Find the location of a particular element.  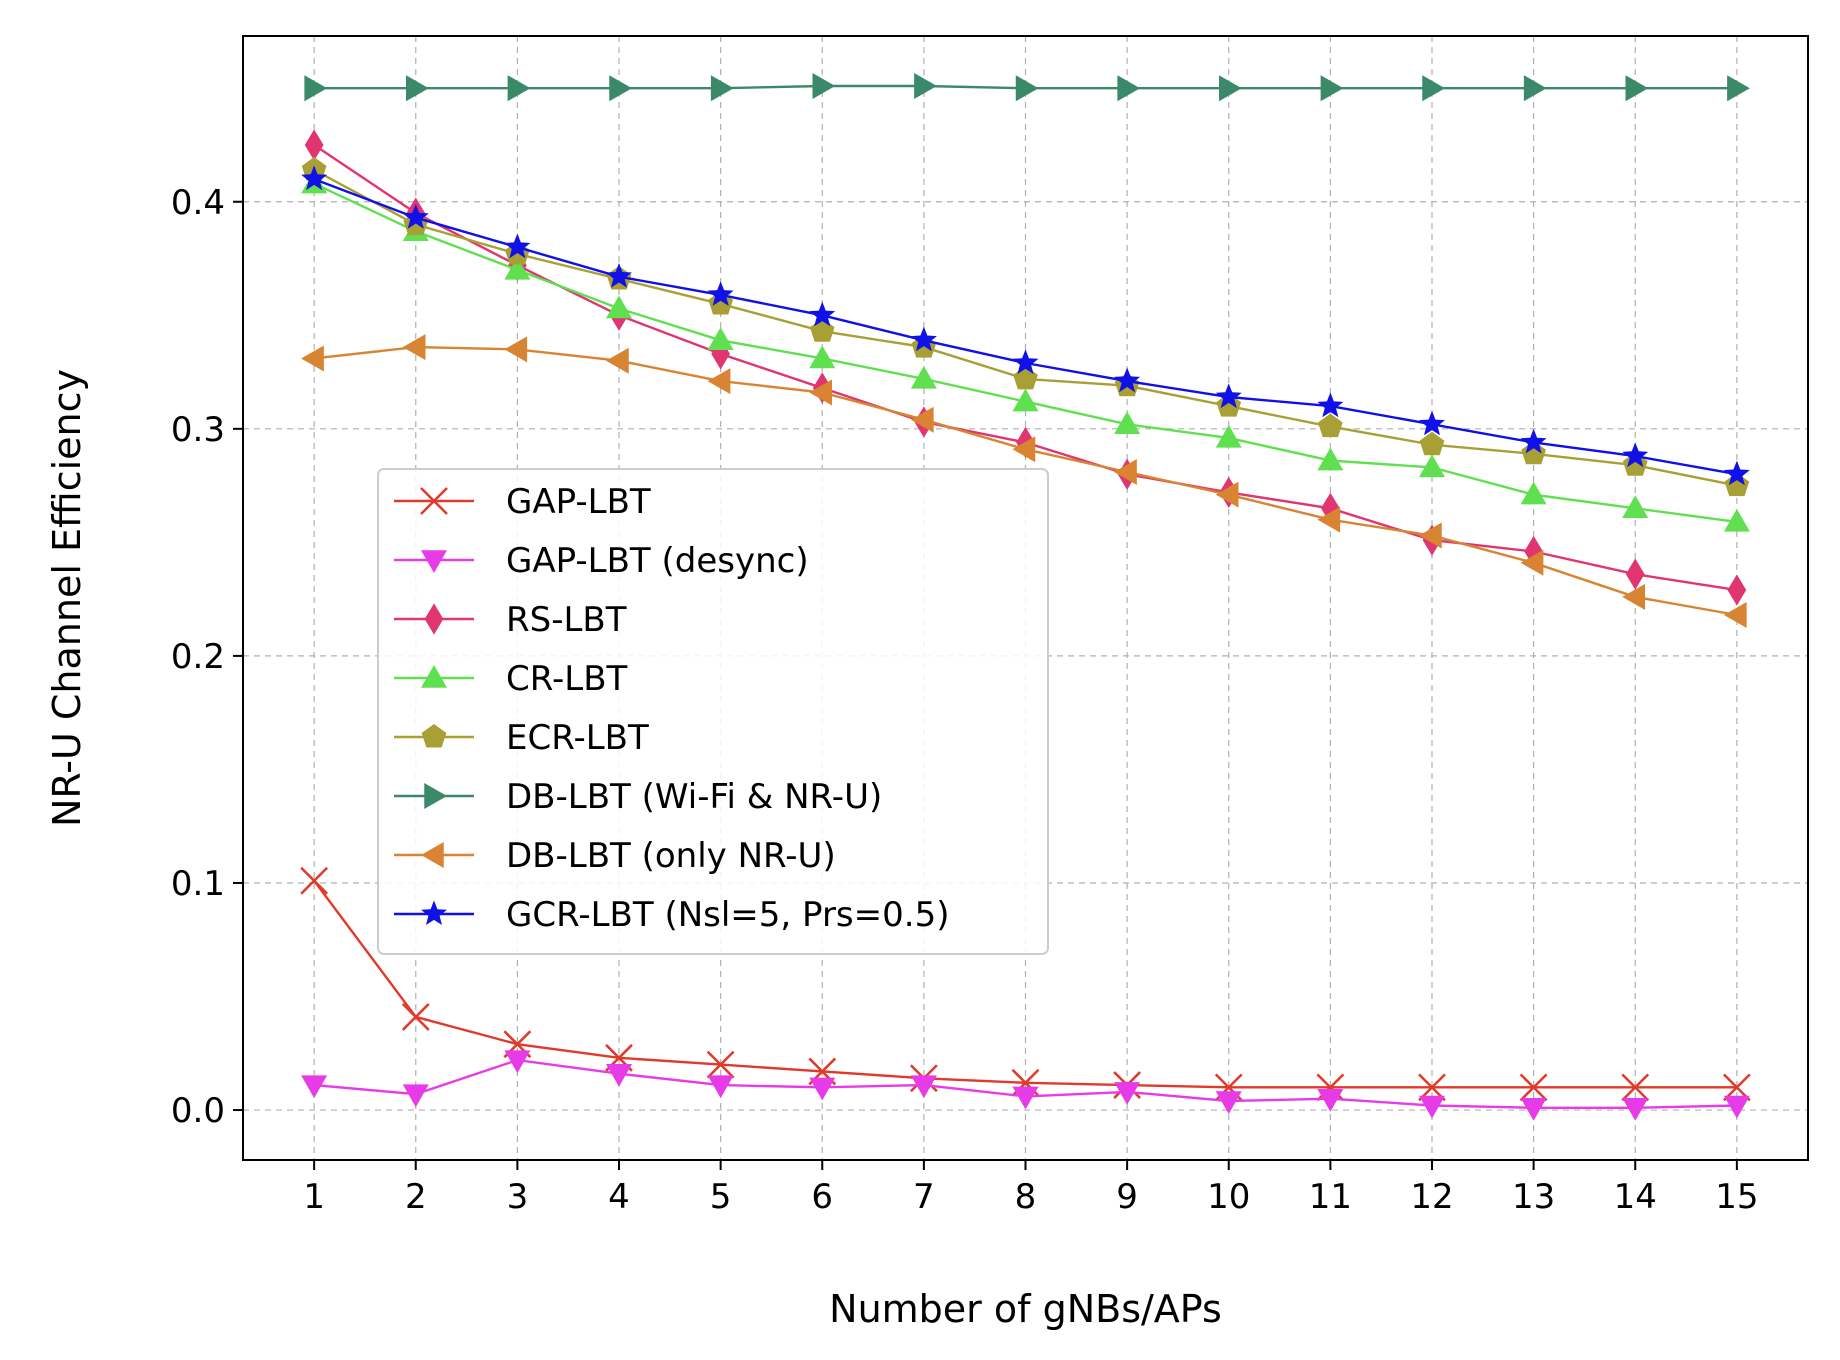

legend-item: DB-LBT (only NR-U) is located at coordinates (615, 856).